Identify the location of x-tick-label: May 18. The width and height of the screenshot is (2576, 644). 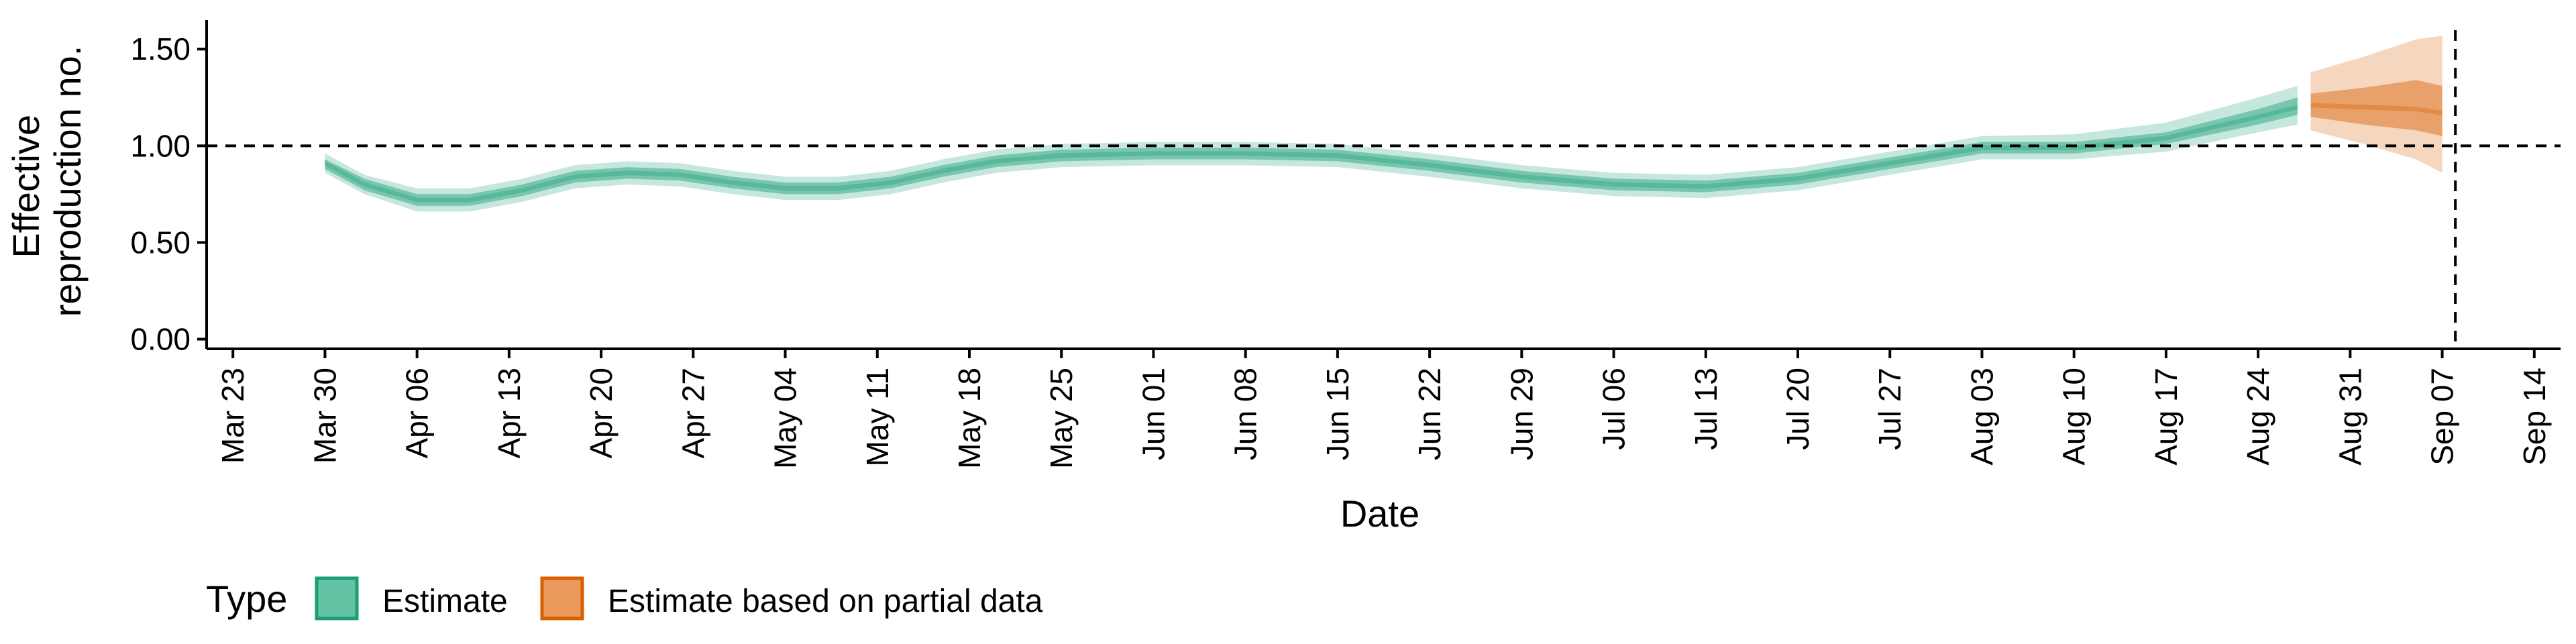
(969, 418).